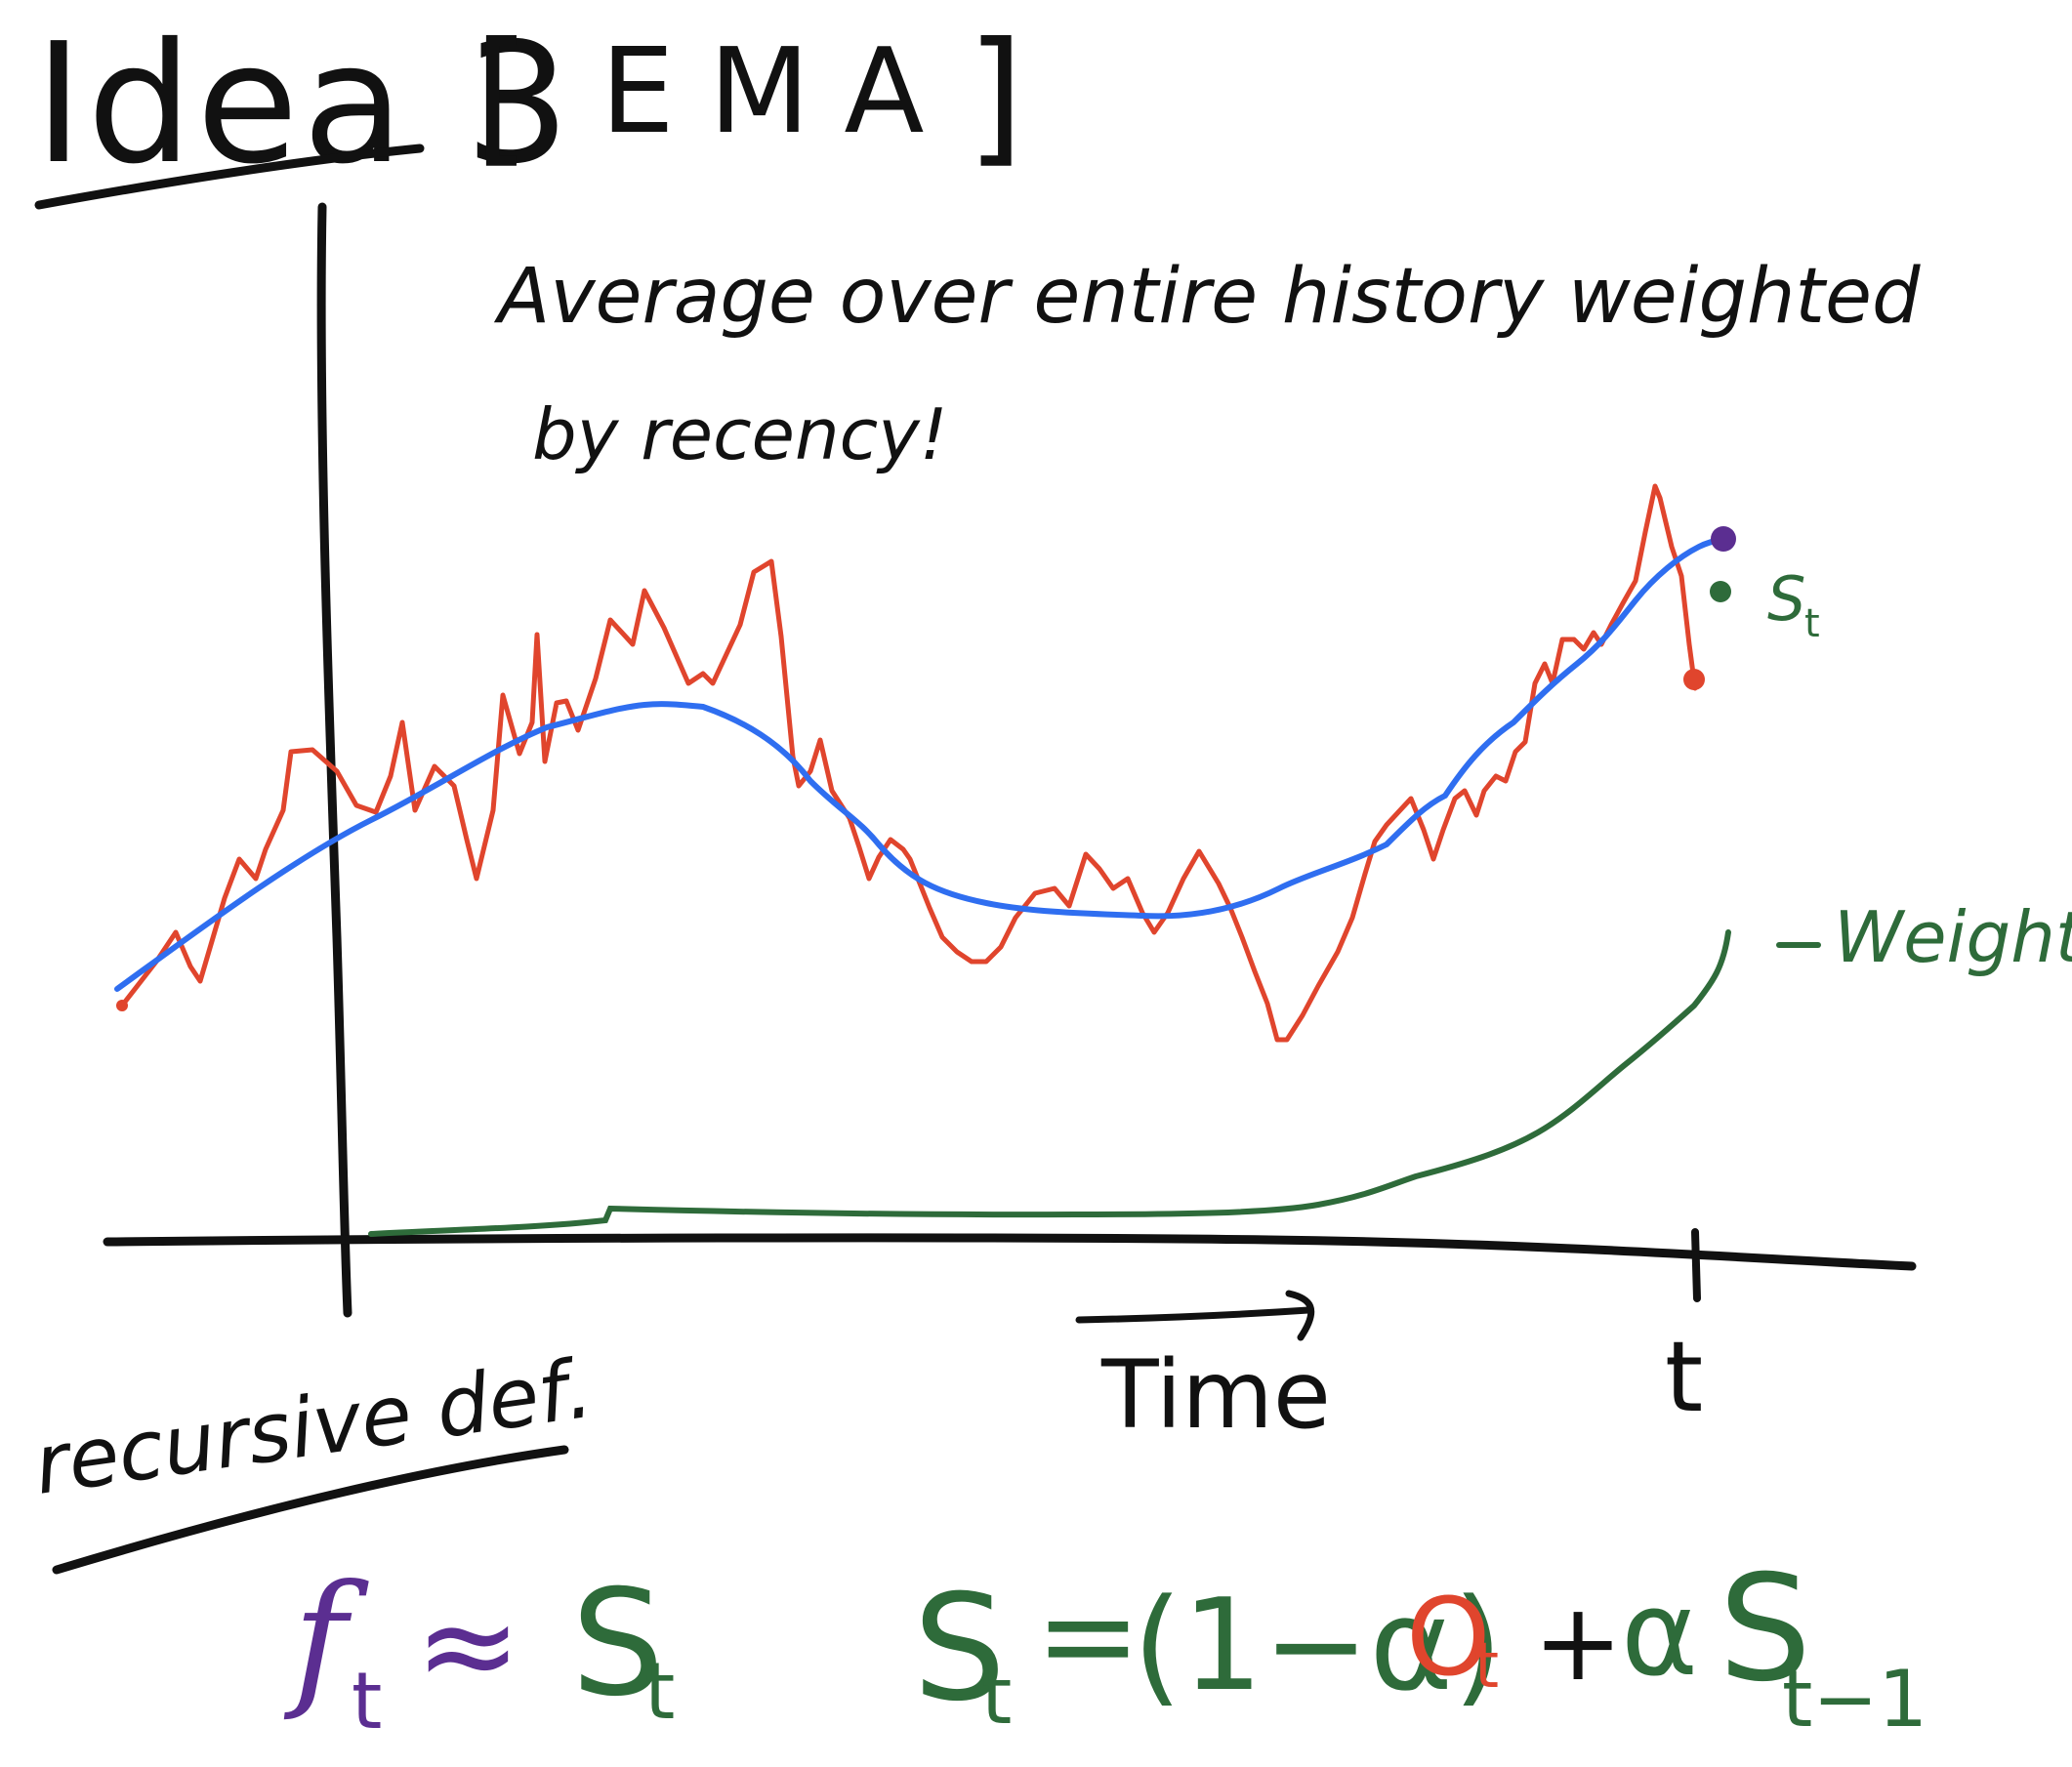 The height and width of the screenshot is (1767, 2072). I want to click on approx-f-sub: t, so click(367, 1701).